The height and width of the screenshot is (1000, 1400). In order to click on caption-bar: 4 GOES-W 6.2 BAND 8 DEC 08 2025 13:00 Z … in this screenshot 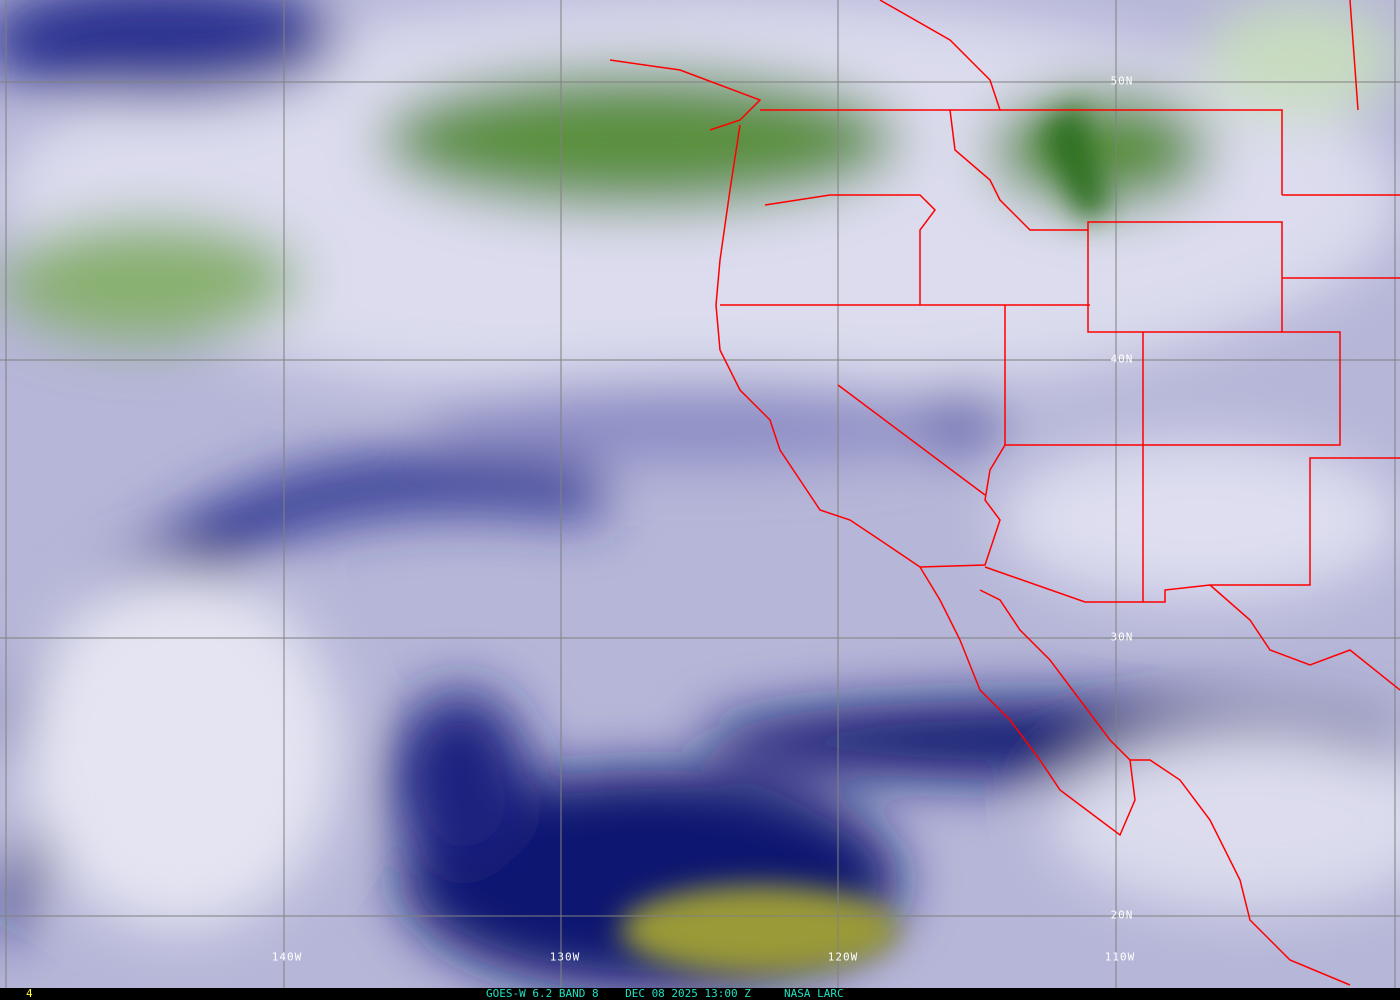, I will do `click(700, 994)`.